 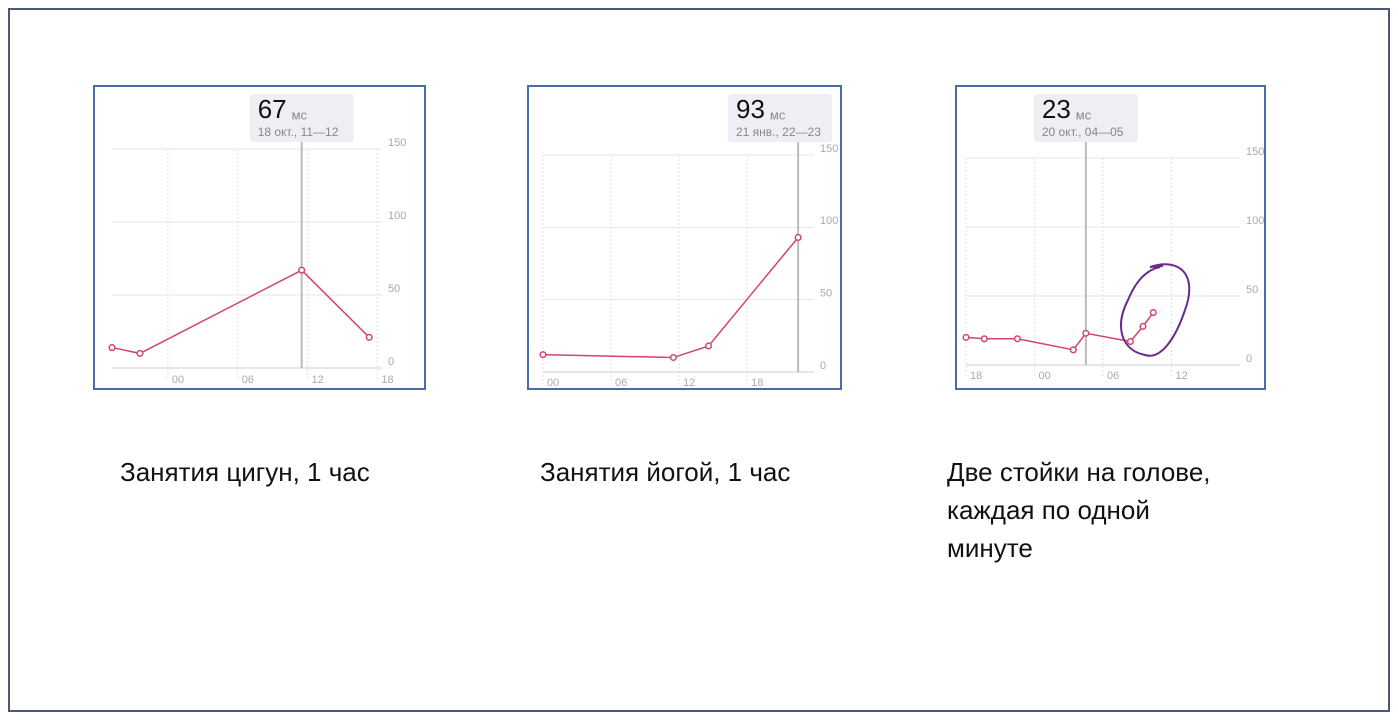 I want to click on tooltip-date: 21 янв., 22—23, so click(x=778, y=132).